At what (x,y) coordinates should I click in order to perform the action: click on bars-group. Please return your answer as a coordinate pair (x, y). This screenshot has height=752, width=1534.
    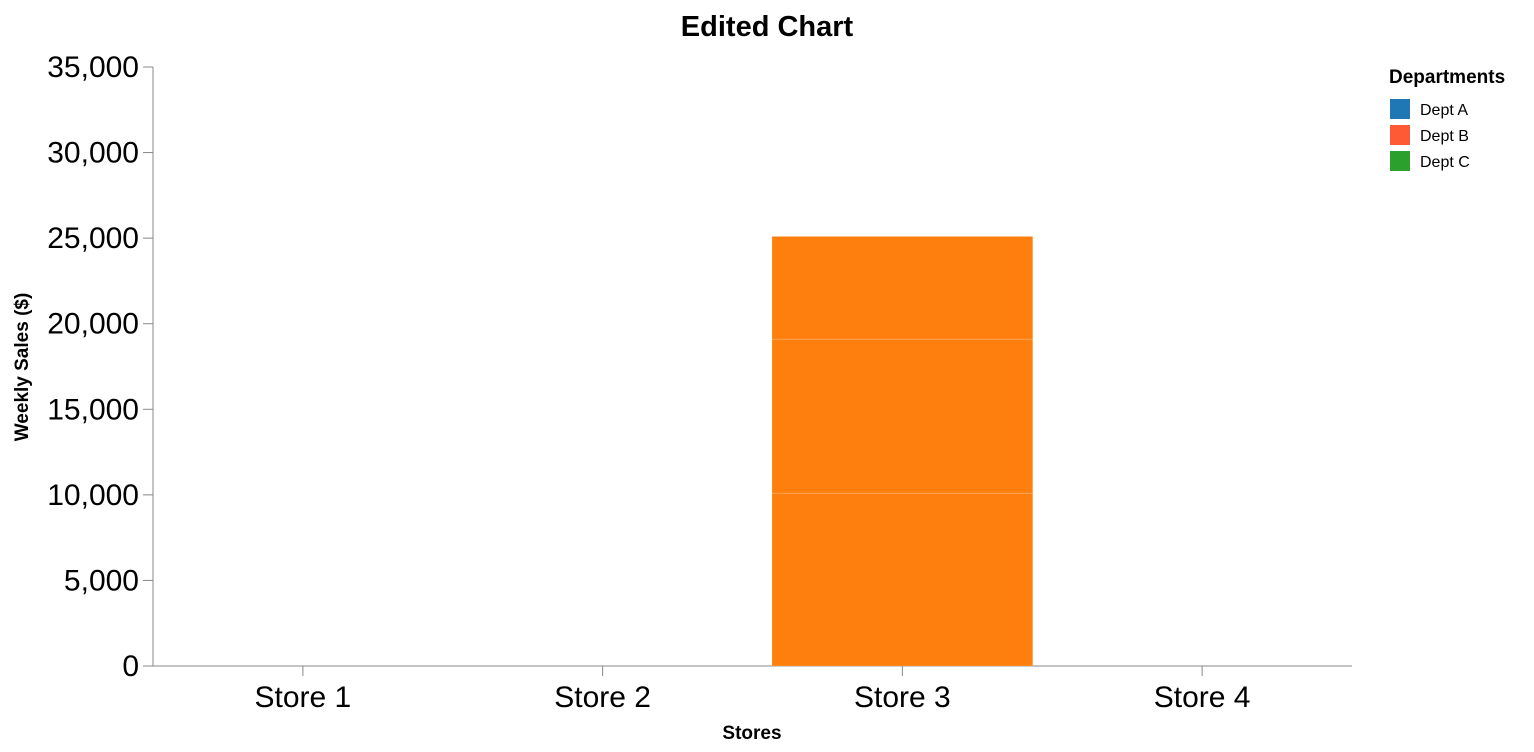
    Looking at the image, I should click on (902, 451).